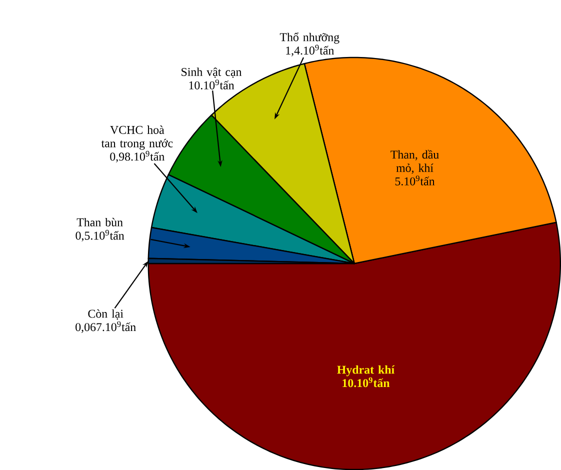  Describe the element at coordinates (99, 222) in the screenshot. I see `slice-label: Than bùn` at that location.